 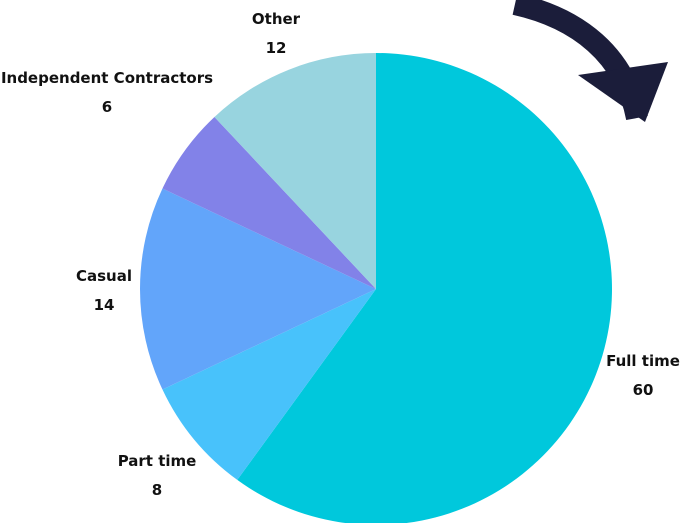 I want to click on label-other-name: Other, so click(x=276, y=19).